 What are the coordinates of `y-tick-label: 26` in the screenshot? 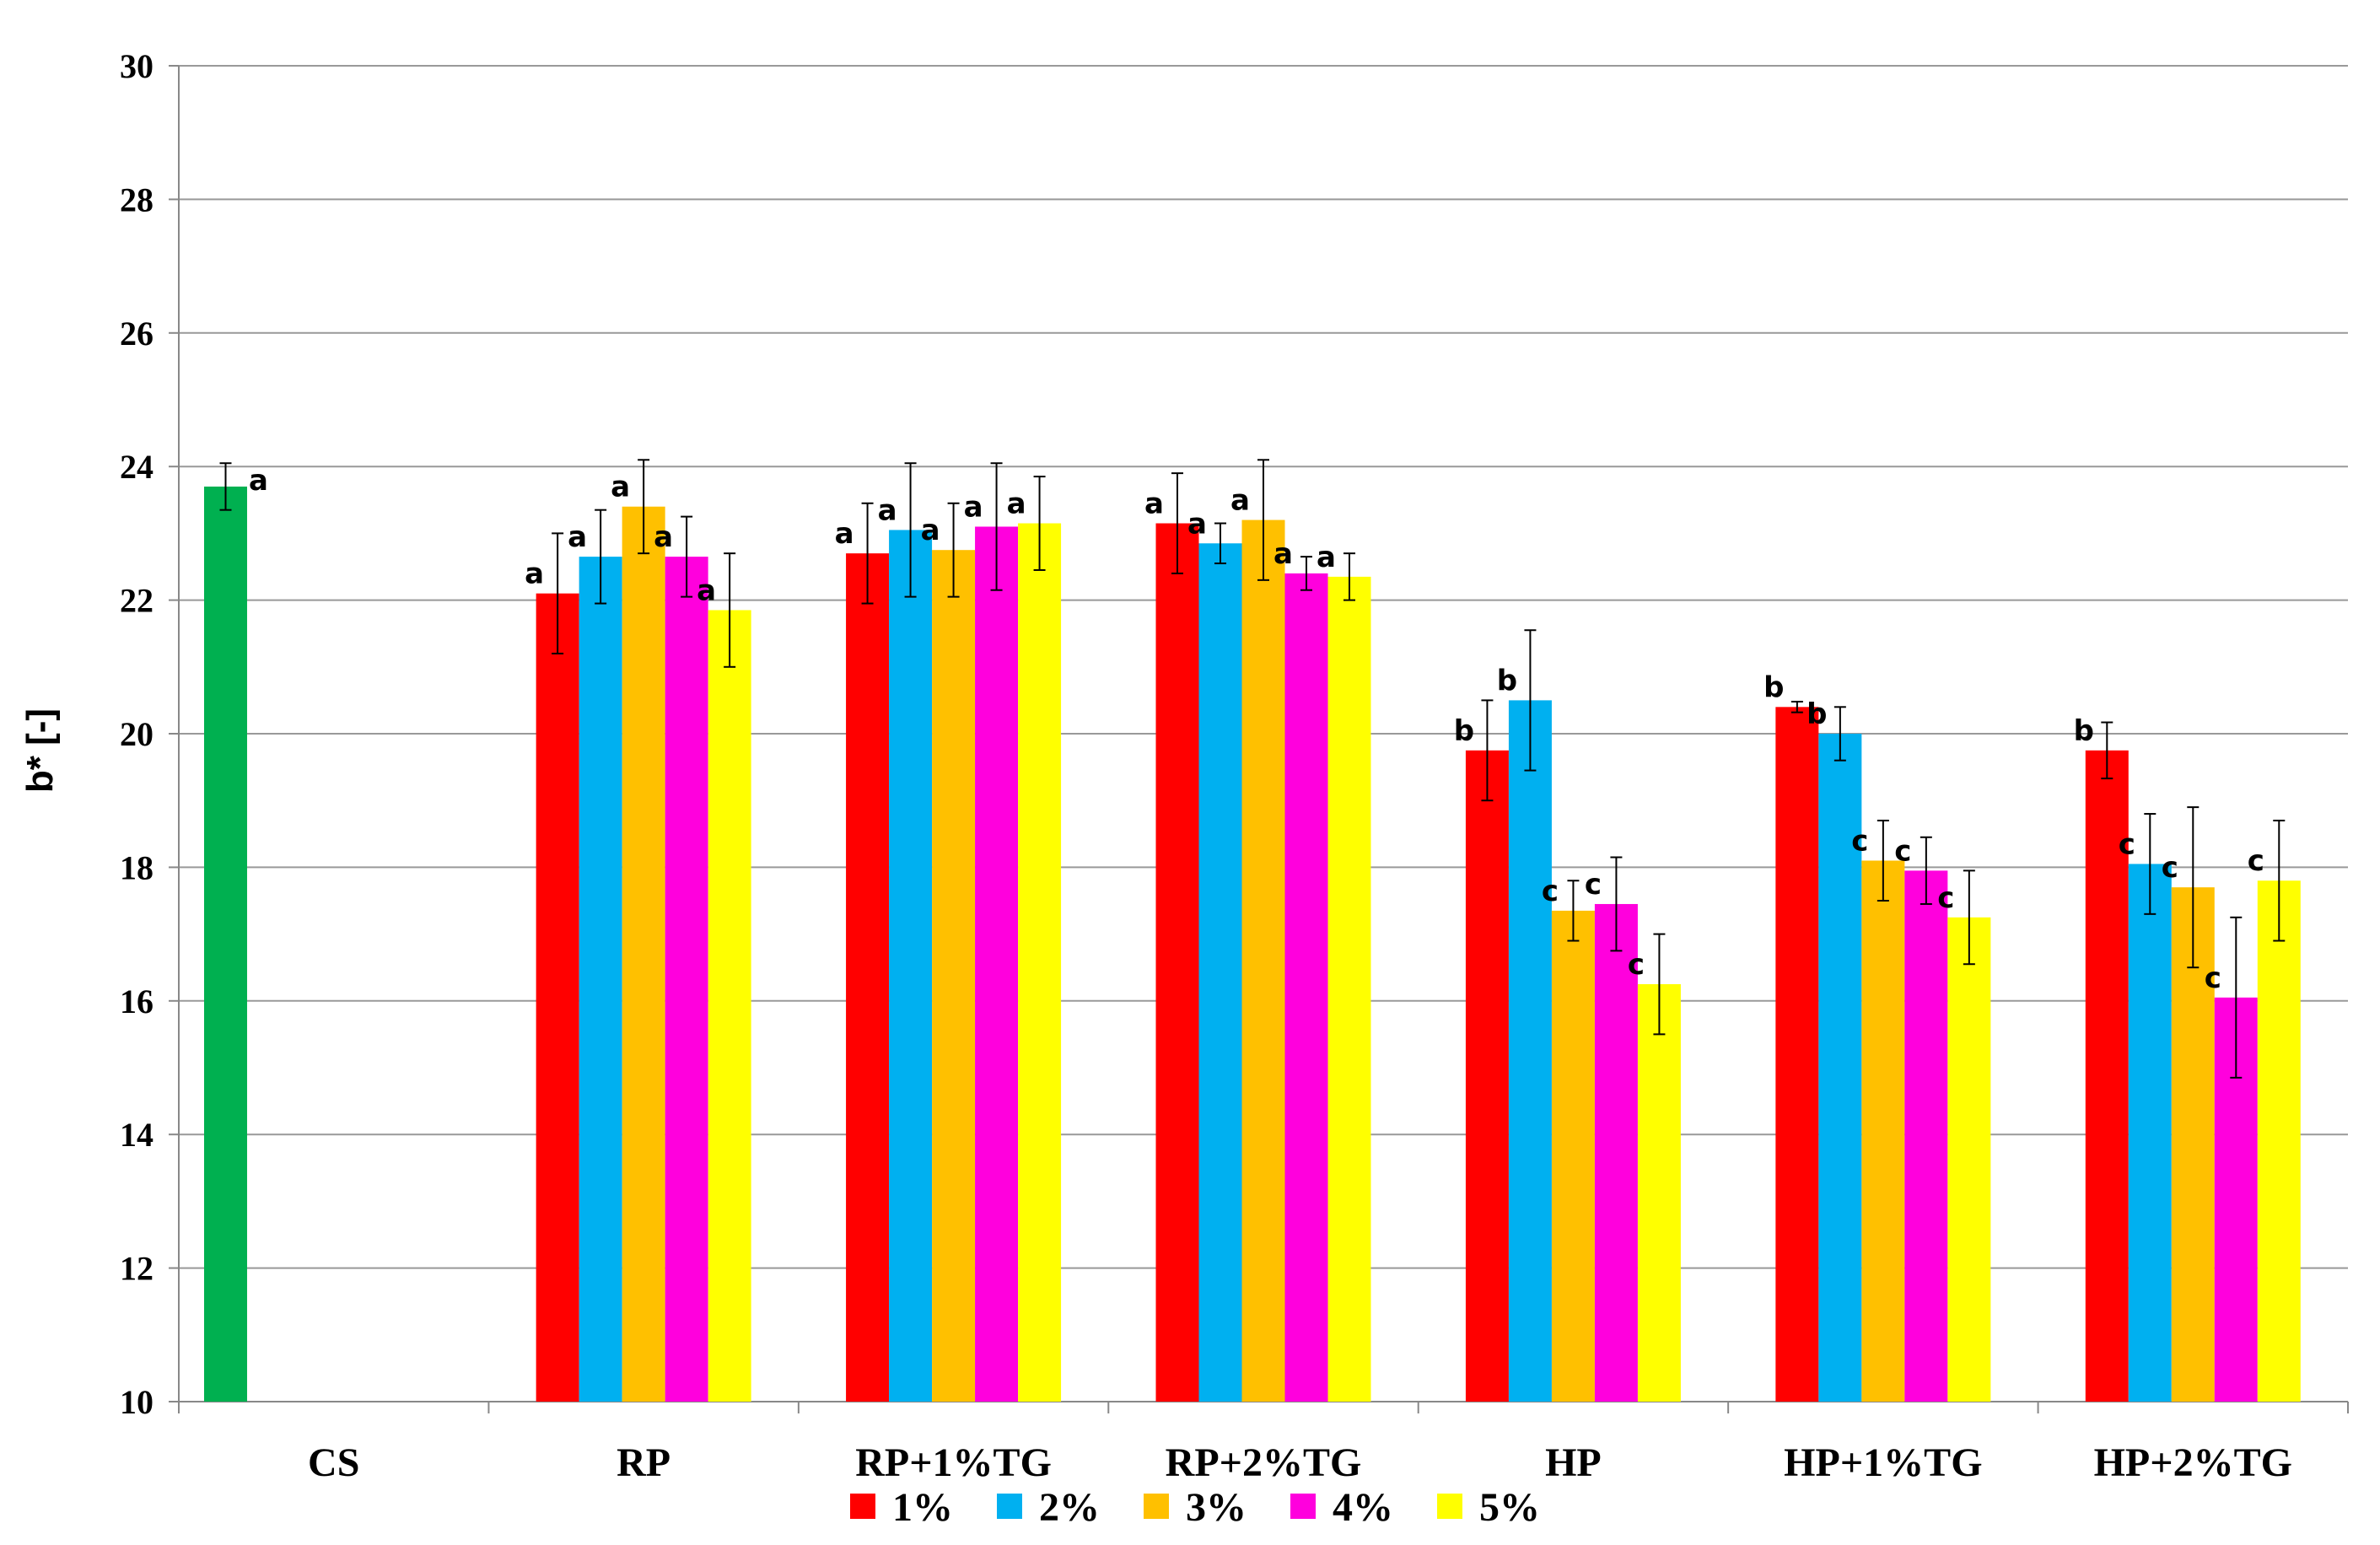 It's located at (136, 334).